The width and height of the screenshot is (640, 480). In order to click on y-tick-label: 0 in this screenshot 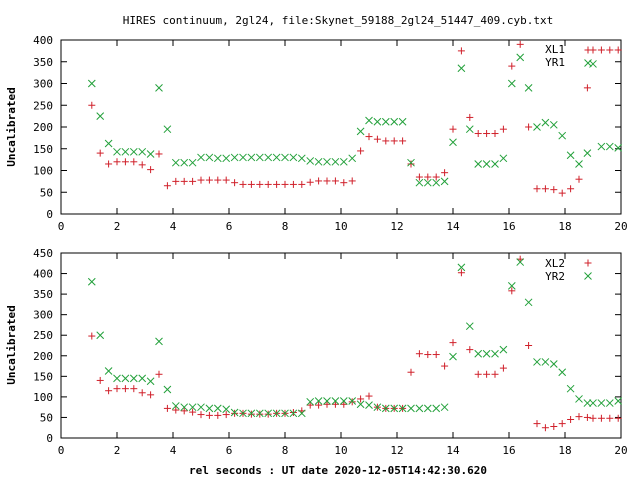, I will do `click(49, 214)`.